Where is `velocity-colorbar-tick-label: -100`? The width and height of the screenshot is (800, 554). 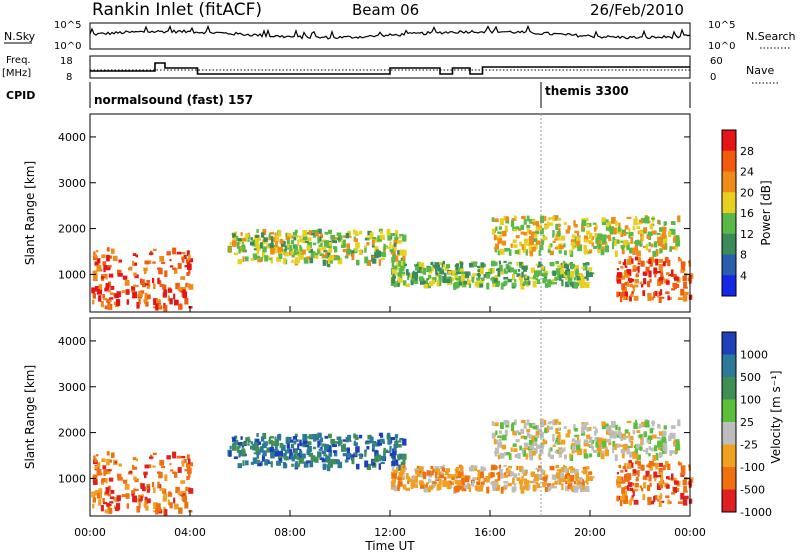 velocity-colorbar-tick-label: -100 is located at coordinates (752, 467).